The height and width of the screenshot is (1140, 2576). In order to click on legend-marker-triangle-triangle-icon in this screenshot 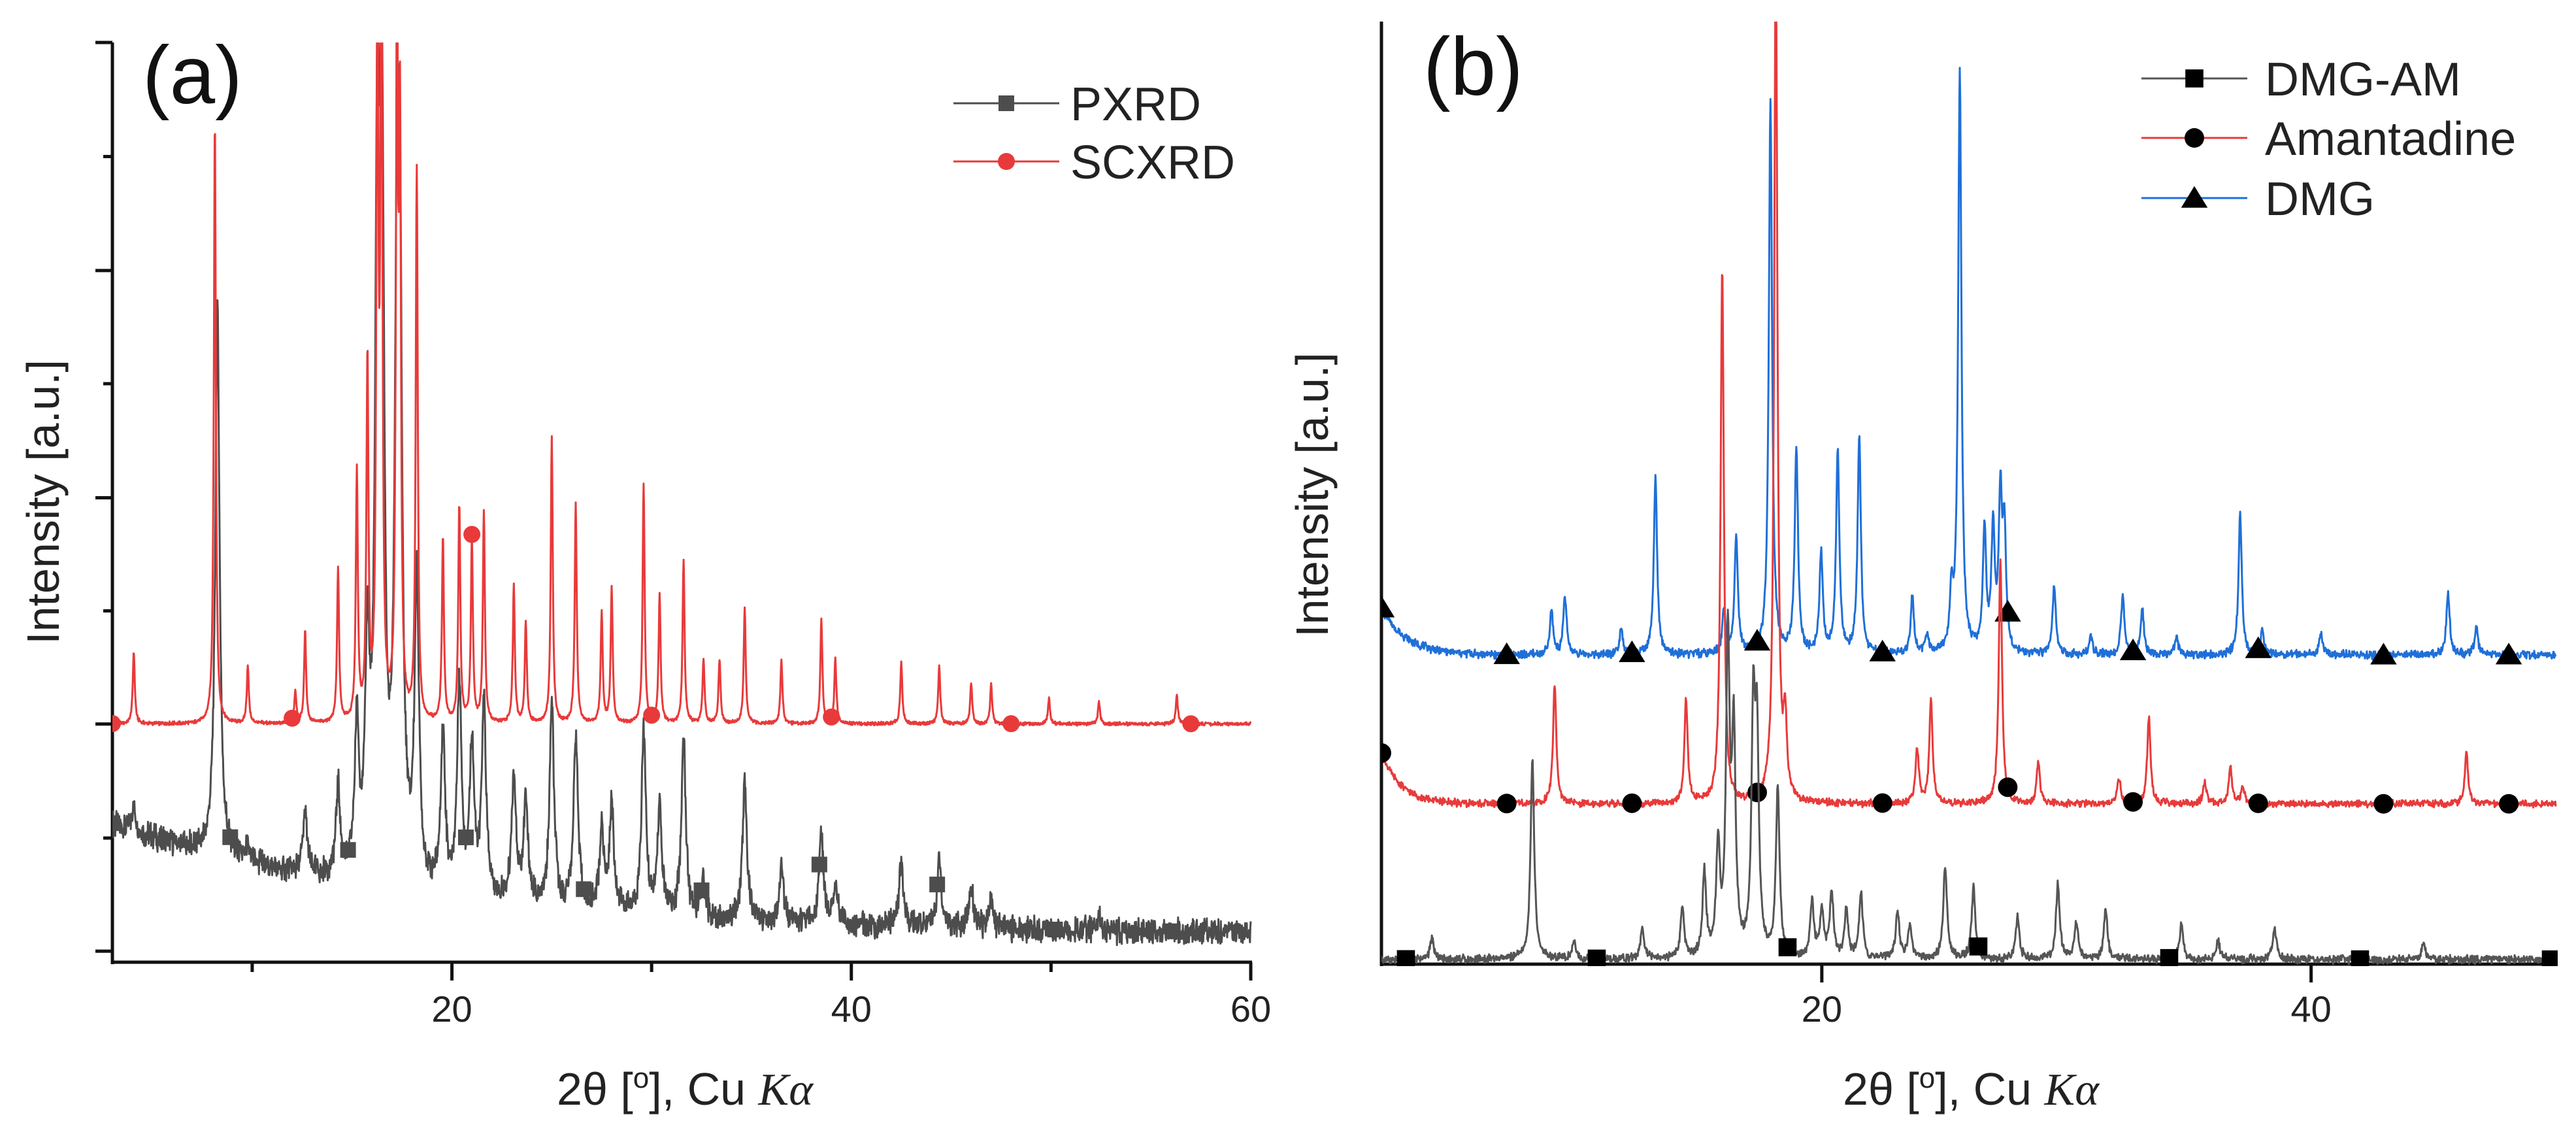, I will do `click(2194, 197)`.